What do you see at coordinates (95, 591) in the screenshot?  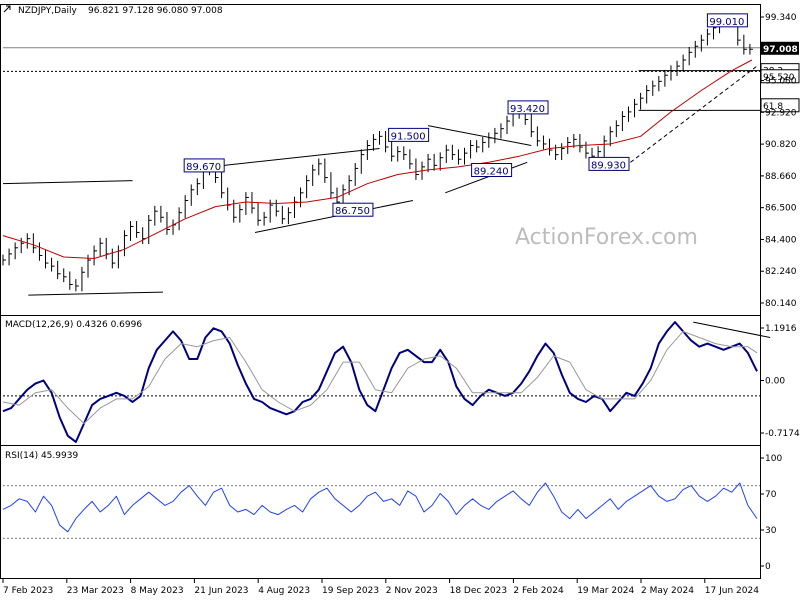 I see `x-tick-label: 23 Mar 2023` at bounding box center [95, 591].